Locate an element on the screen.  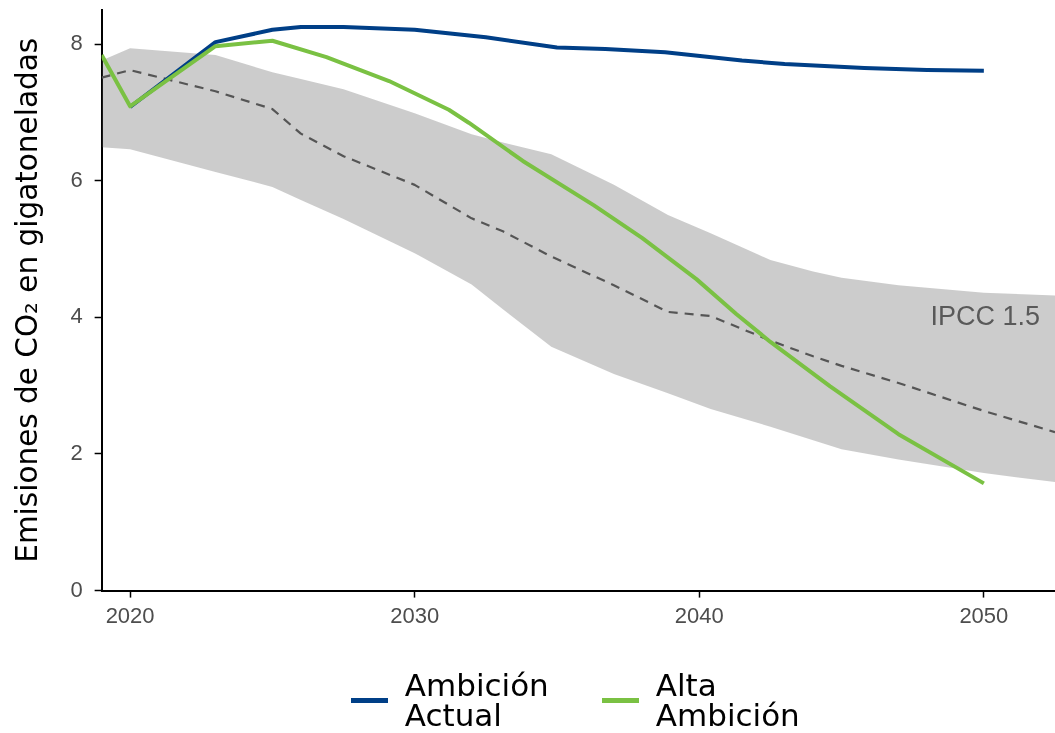
x-tick-label: 2050 is located at coordinates (984, 615).